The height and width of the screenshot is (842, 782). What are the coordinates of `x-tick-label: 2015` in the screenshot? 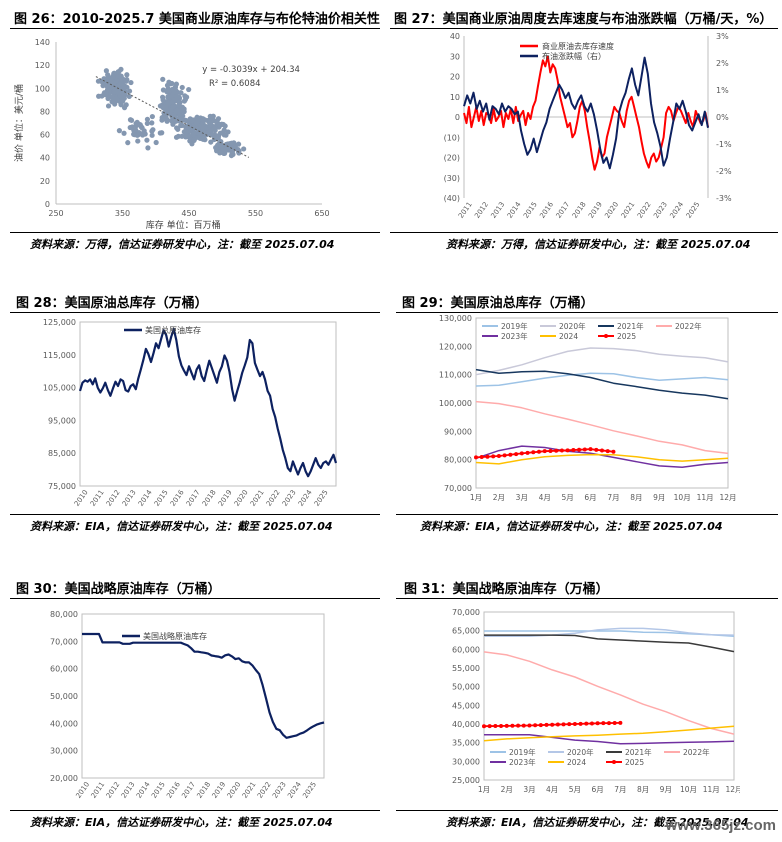 It's located at (158, 790).